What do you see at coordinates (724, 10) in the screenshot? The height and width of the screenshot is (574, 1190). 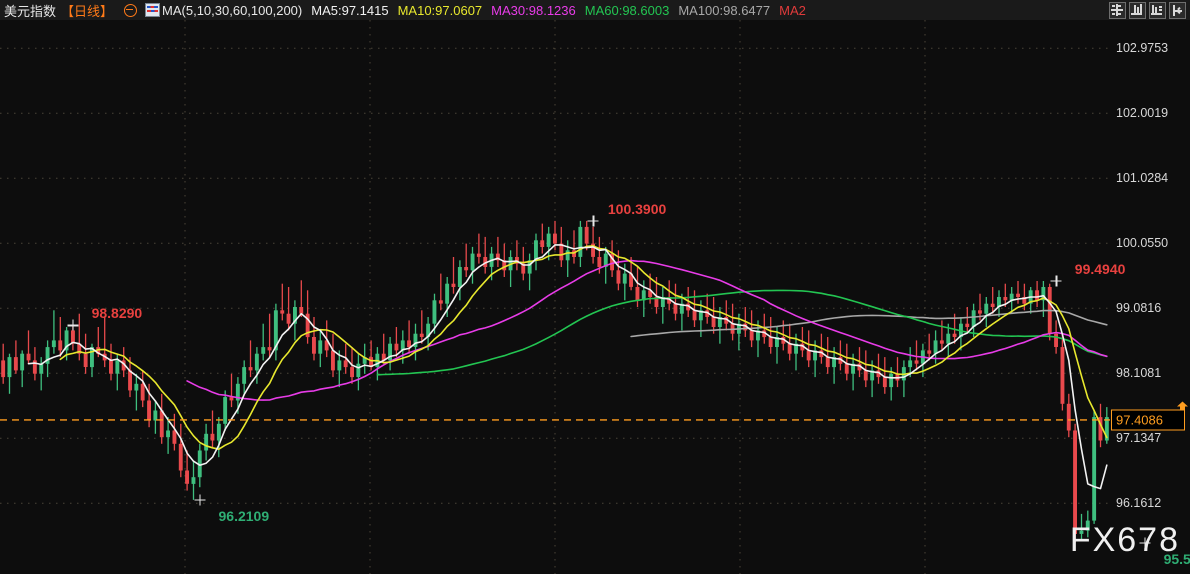 I see `ma100-value: MA100:98.6477` at bounding box center [724, 10].